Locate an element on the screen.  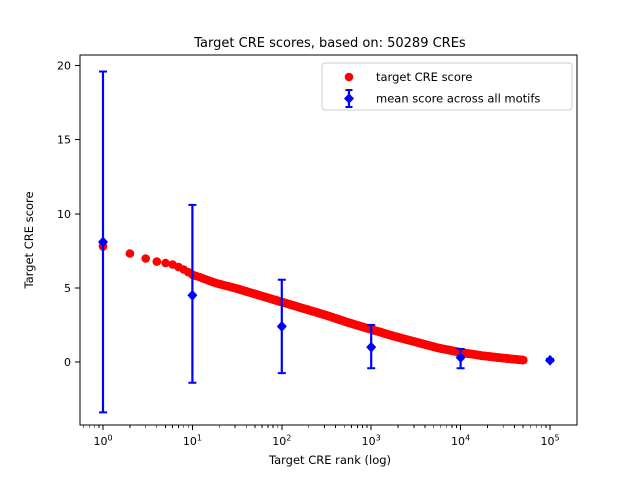
svg-text: 10¹ is located at coordinates (192, 441).